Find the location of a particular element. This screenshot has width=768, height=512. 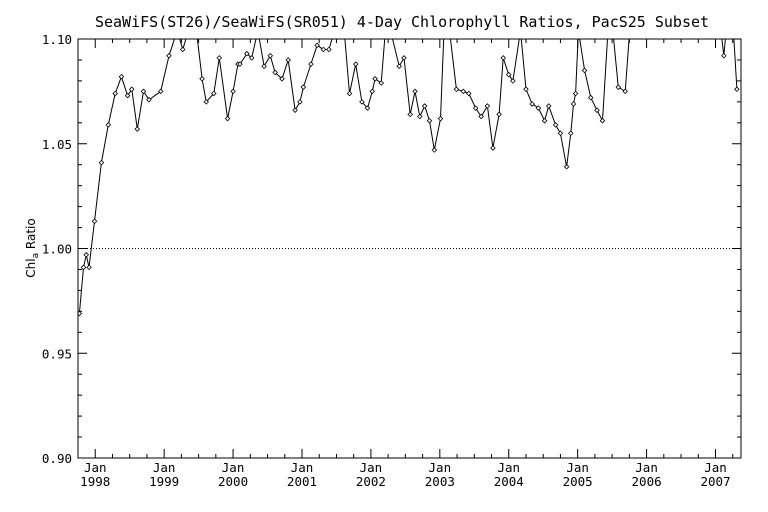

x-tick-label-year: 2000 is located at coordinates (233, 481).